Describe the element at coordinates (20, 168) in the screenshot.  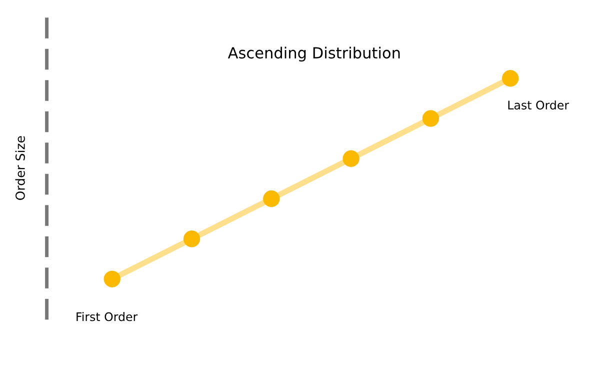
I see `y-axis-title: Order Size` at that location.